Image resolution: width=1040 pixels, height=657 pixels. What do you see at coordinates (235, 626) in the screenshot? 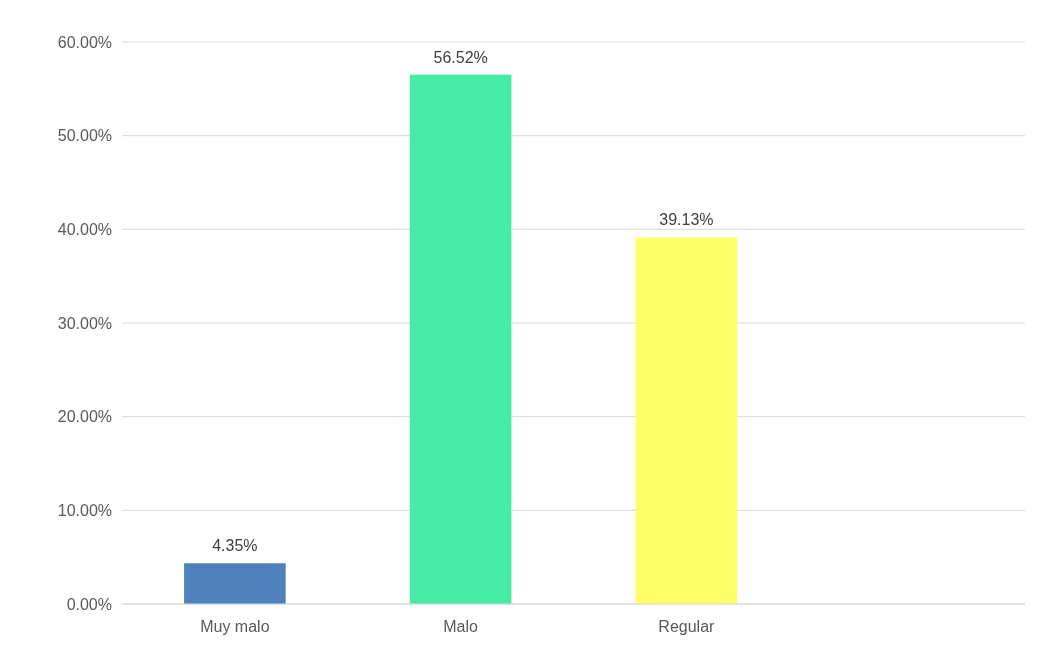
I see `x-tick-label: Muy malo` at bounding box center [235, 626].